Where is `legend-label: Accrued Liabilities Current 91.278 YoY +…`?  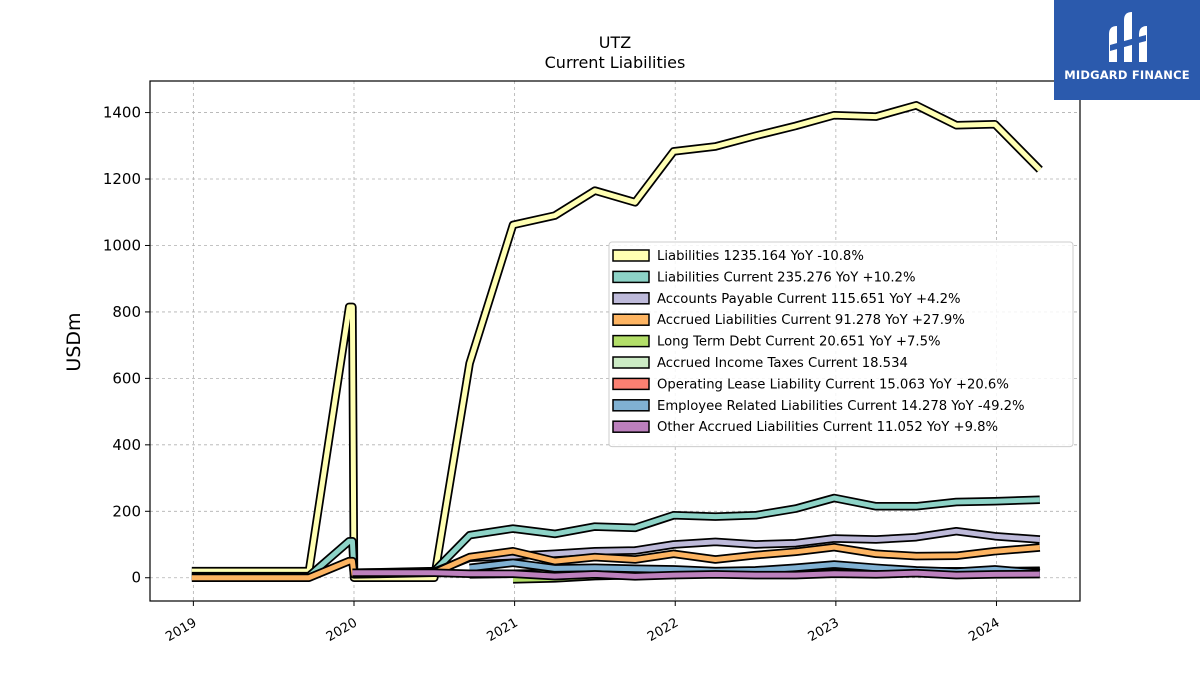
legend-label: Accrued Liabilities Current 91.278 YoY +… is located at coordinates (811, 320).